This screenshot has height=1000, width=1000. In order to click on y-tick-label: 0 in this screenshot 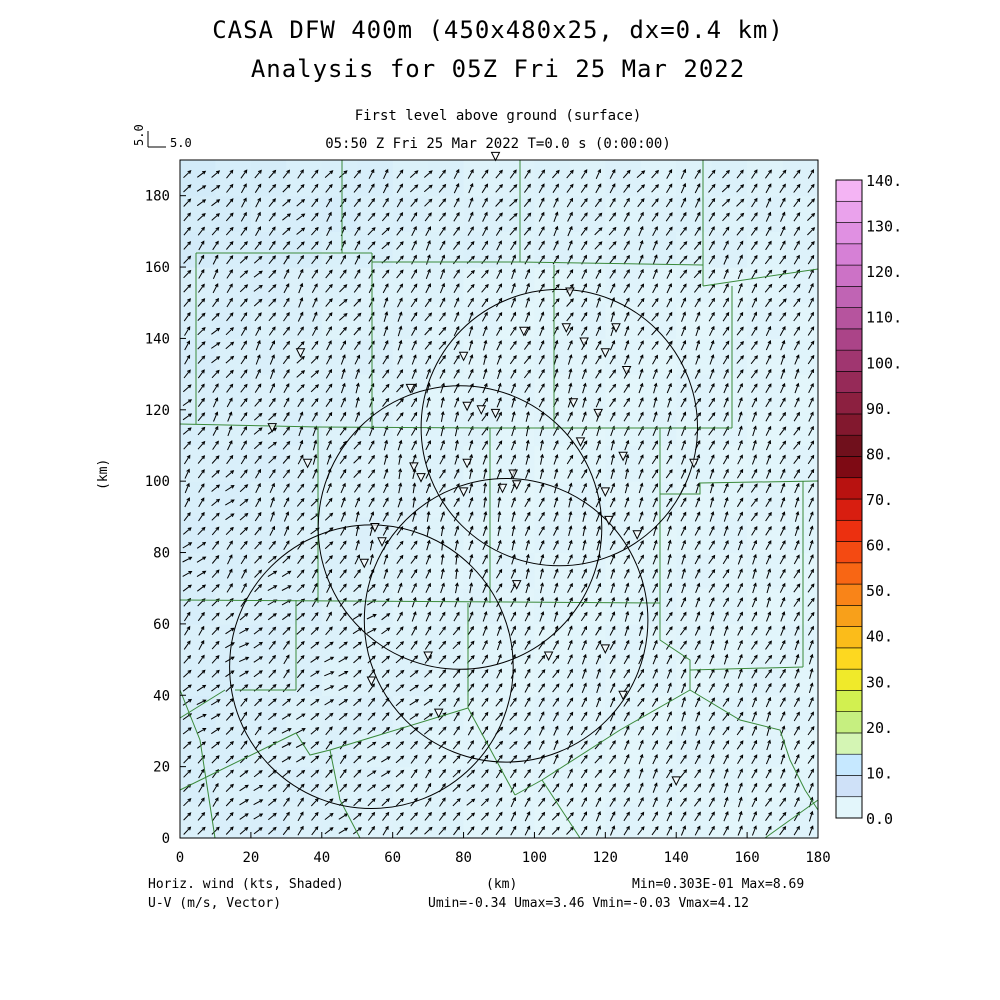, I will do `click(166, 839)`.